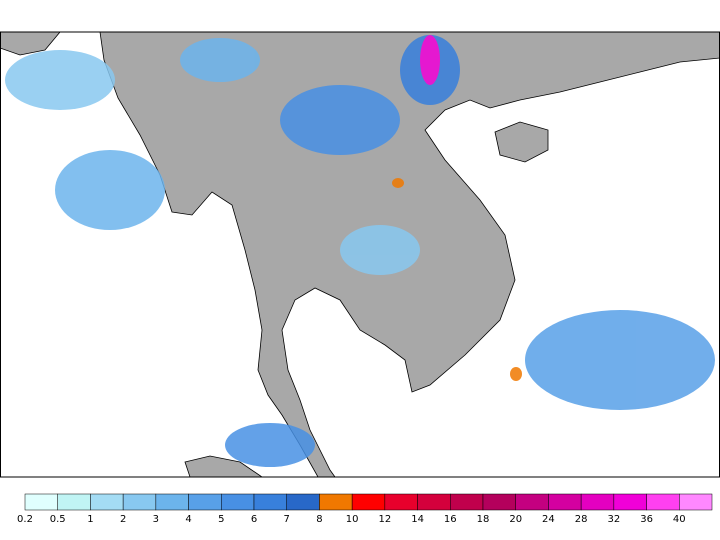 The height and width of the screenshot is (540, 720). Describe the element at coordinates (224, 466) in the screenshot. I see `sumatra` at that location.